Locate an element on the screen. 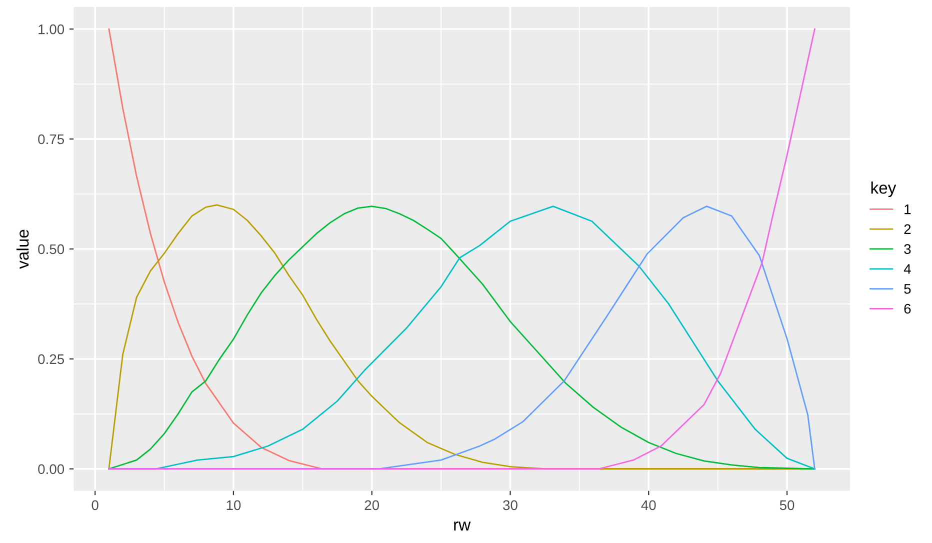 The width and height of the screenshot is (932, 543). x-tick-label: 20 is located at coordinates (372, 505).